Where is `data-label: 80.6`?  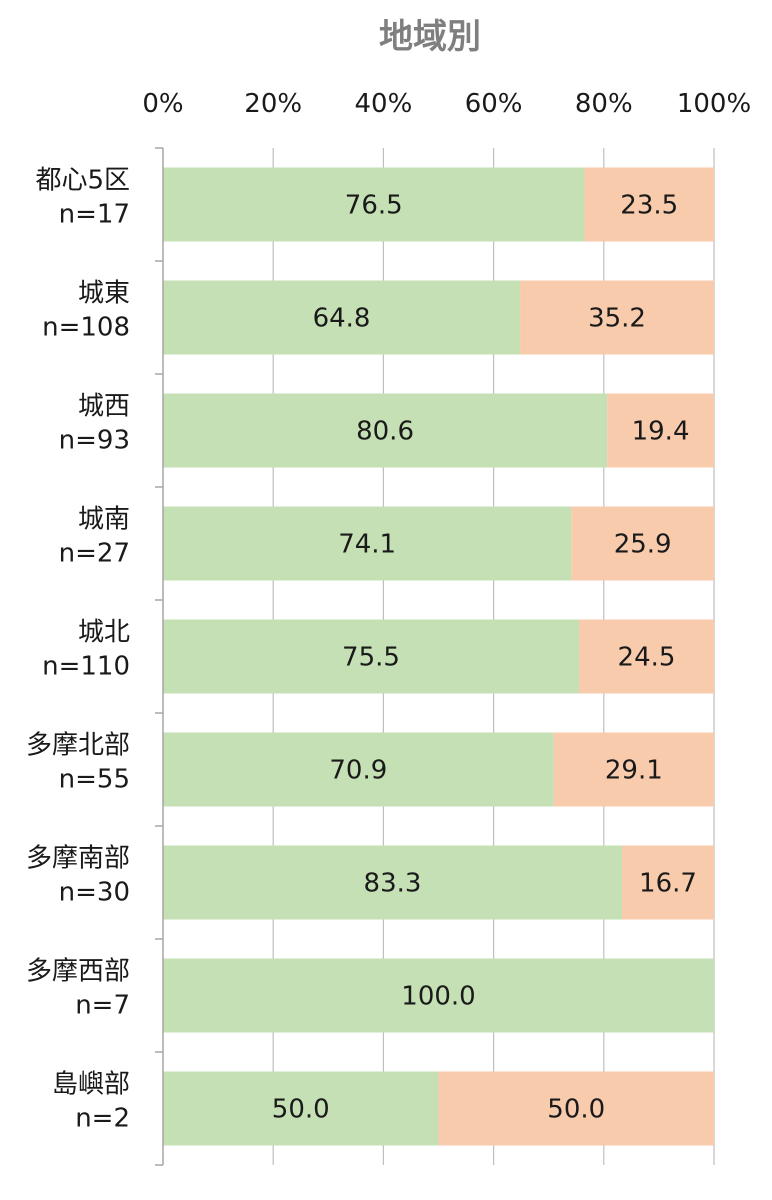 data-label: 80.6 is located at coordinates (385, 432).